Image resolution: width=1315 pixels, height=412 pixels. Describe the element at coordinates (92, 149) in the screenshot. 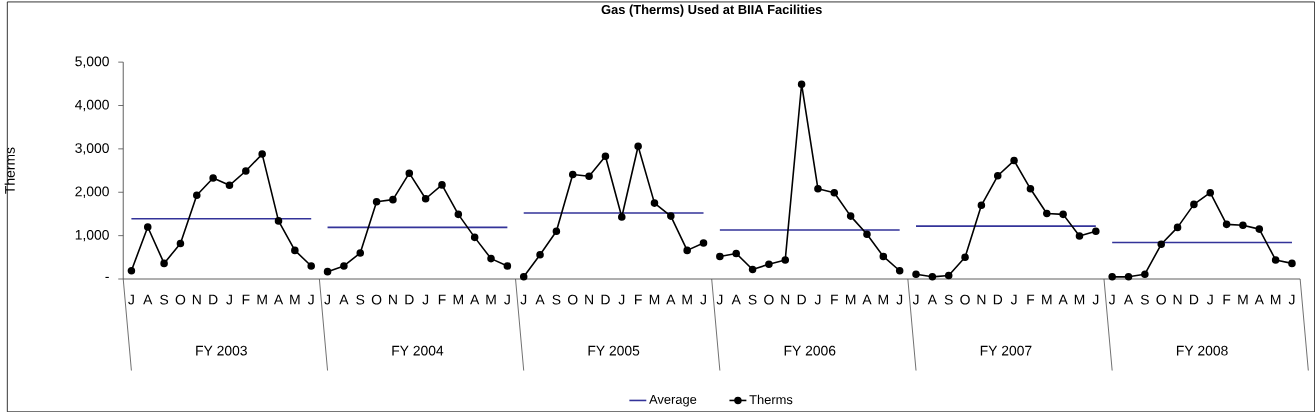

I see `y-tick-label: 3,000` at that location.